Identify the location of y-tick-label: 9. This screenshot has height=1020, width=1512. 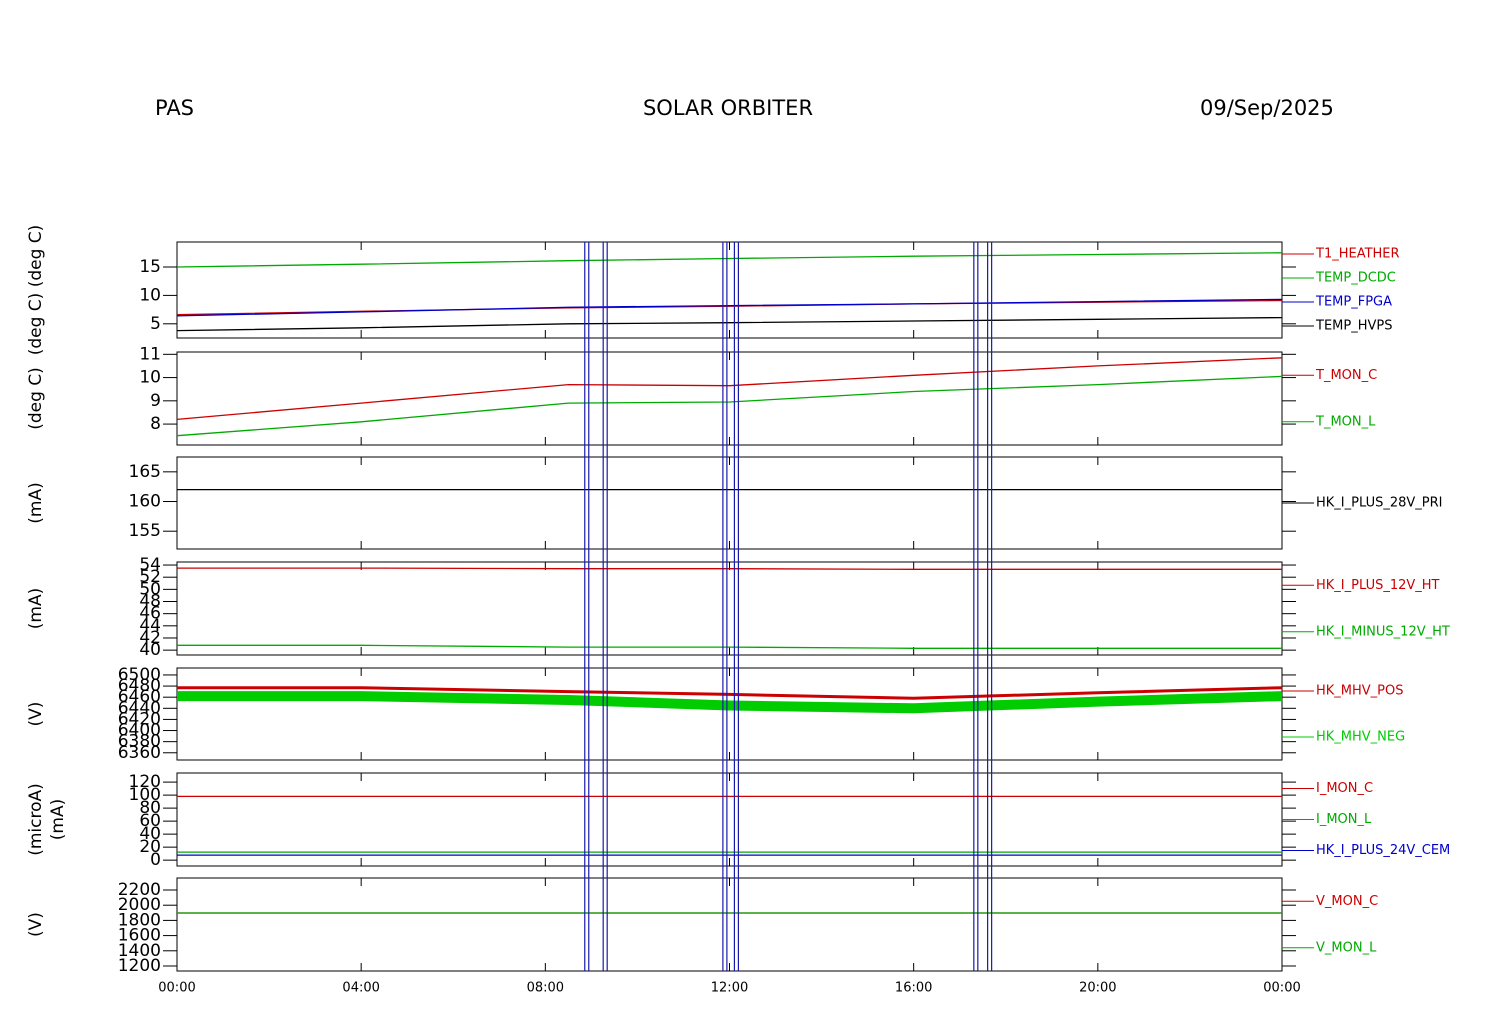
(155, 401).